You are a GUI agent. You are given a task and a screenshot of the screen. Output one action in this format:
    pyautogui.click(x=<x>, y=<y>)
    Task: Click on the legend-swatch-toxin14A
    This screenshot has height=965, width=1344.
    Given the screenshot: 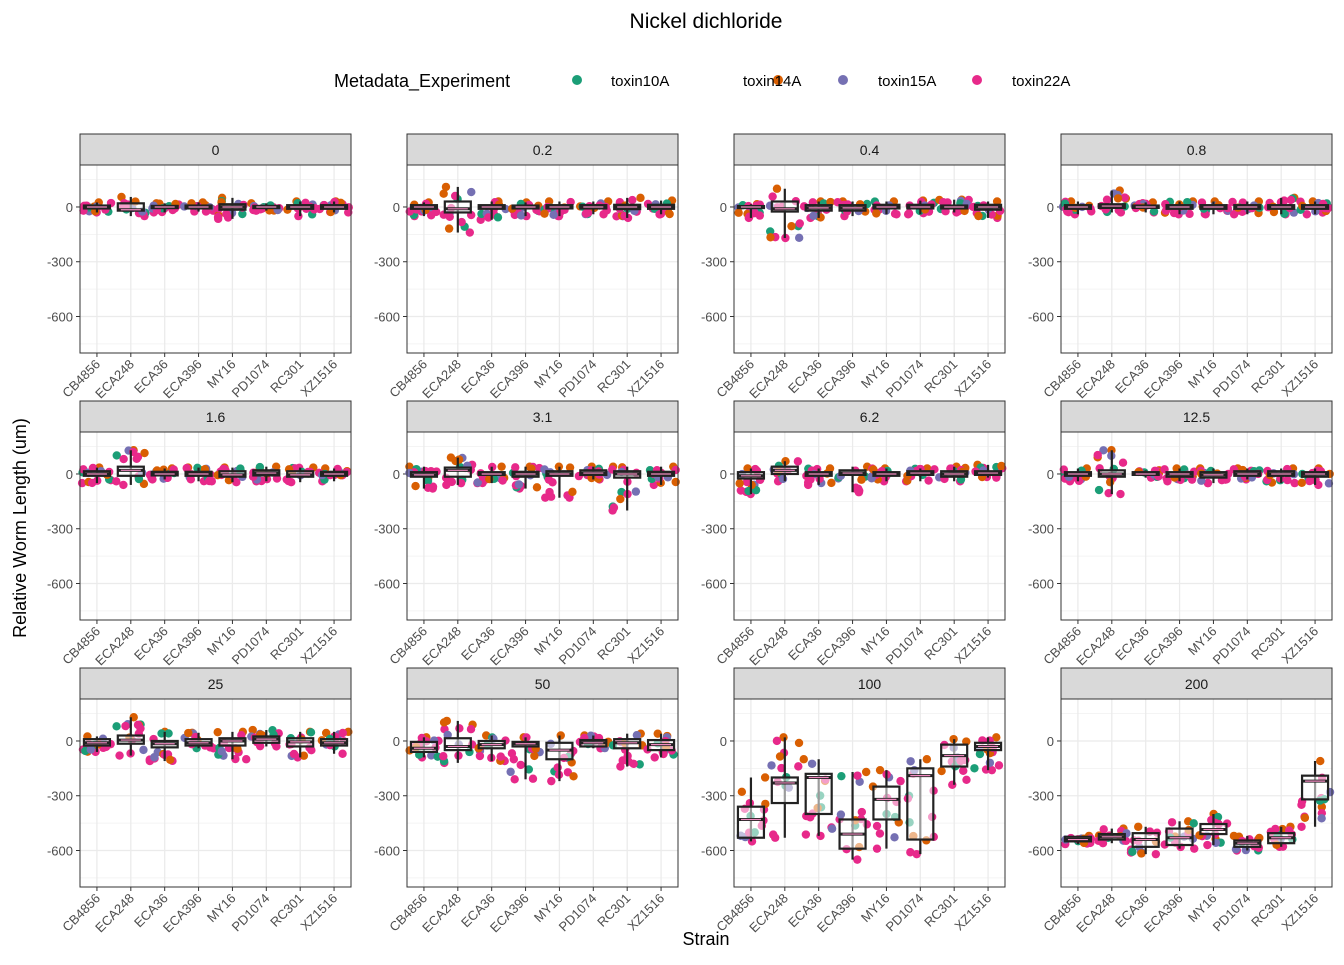 What is the action you would take?
    pyautogui.click(x=778, y=80)
    